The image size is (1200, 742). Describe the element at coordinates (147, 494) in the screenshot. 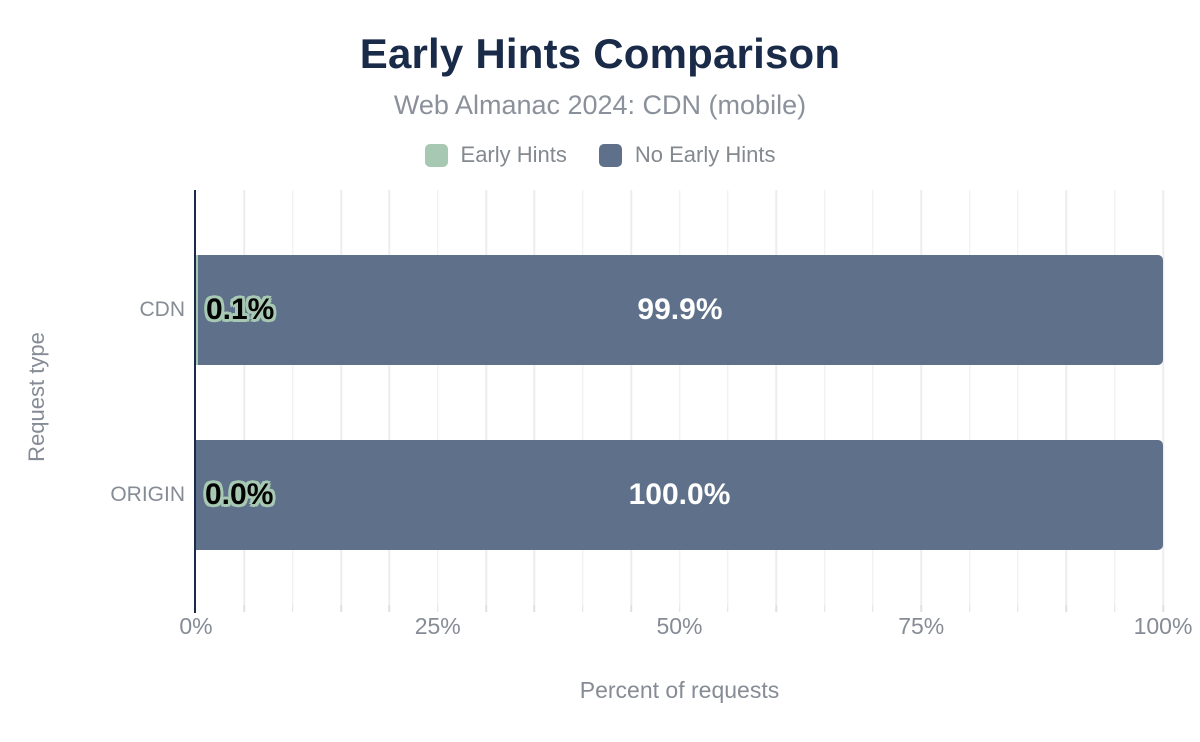

I see `category-label-origin: ORIGIN` at that location.